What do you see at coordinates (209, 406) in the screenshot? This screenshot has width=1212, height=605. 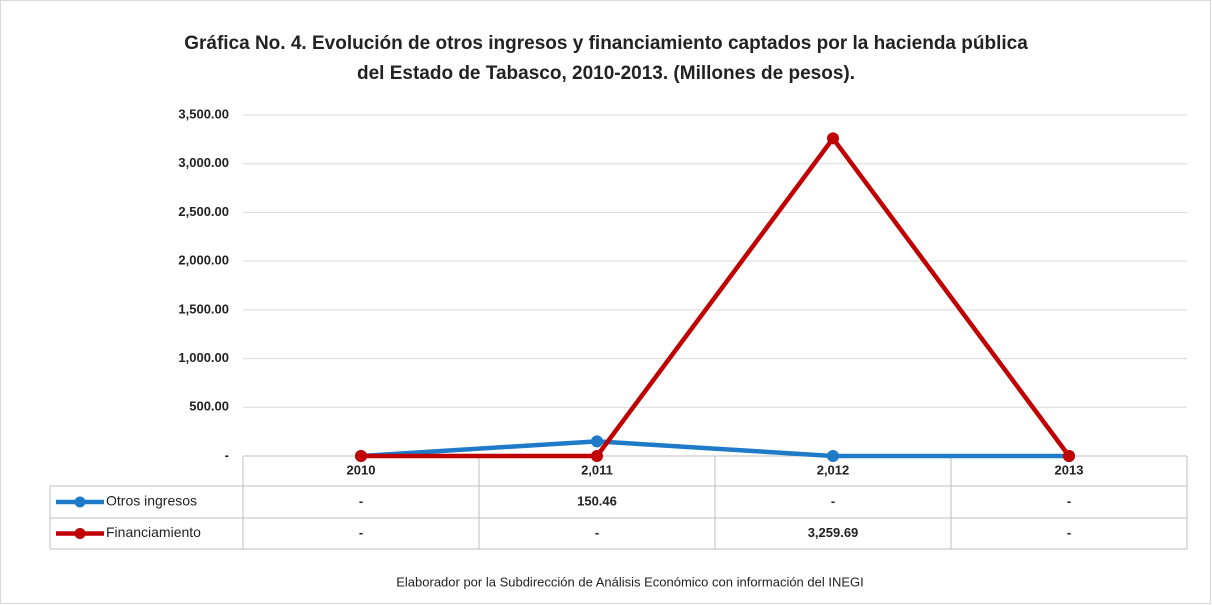 I see `y-tick-label: 500.00` at bounding box center [209, 406].